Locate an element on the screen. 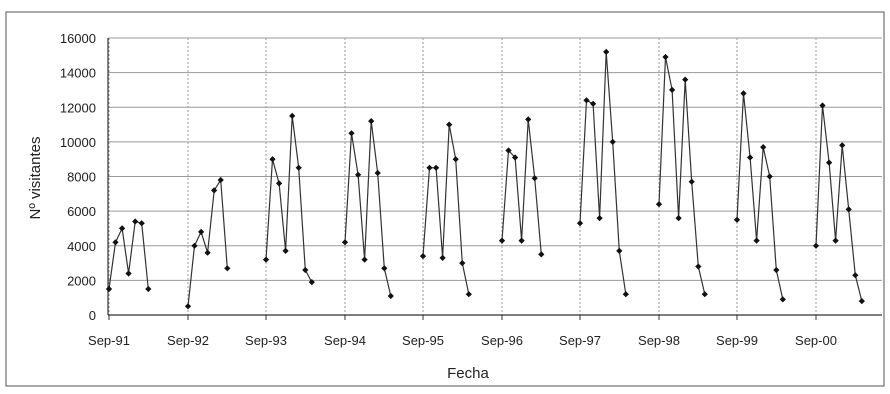 The width and height of the screenshot is (890, 394). y-tick-label: 6000 is located at coordinates (81, 211).